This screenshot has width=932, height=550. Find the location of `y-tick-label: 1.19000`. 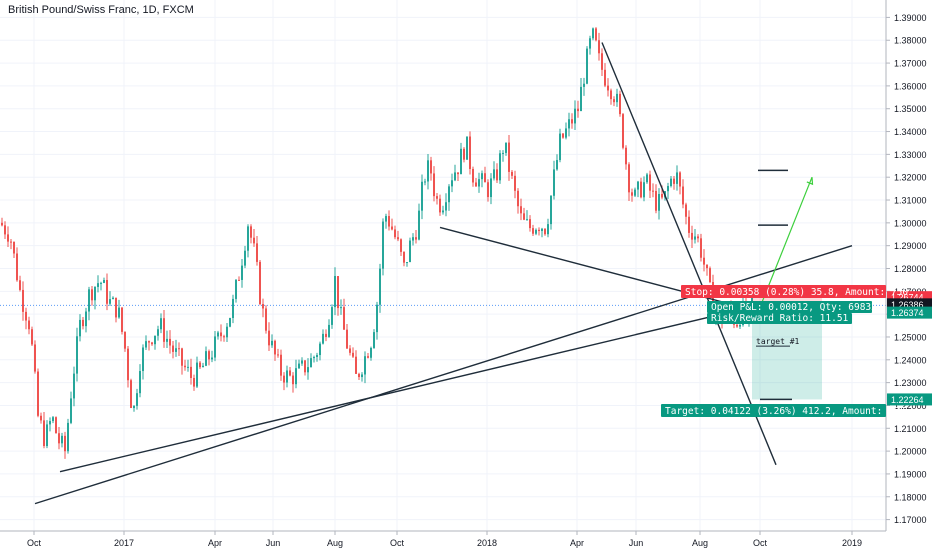

y-tick-label: 1.19000 is located at coordinates (910, 474).